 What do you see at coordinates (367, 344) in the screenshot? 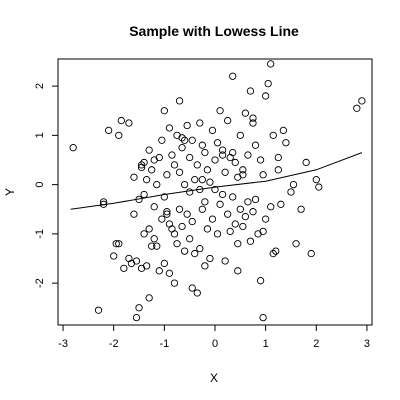
I see `x-tick-label: 3` at bounding box center [367, 344].